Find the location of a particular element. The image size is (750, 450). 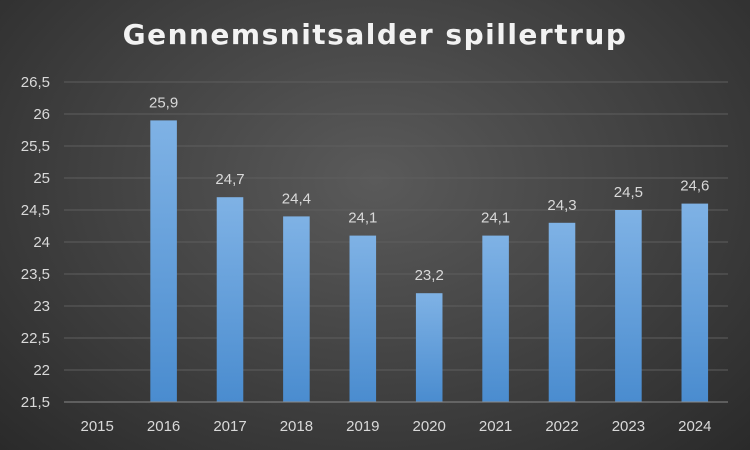

bar-2016 is located at coordinates (163, 261).